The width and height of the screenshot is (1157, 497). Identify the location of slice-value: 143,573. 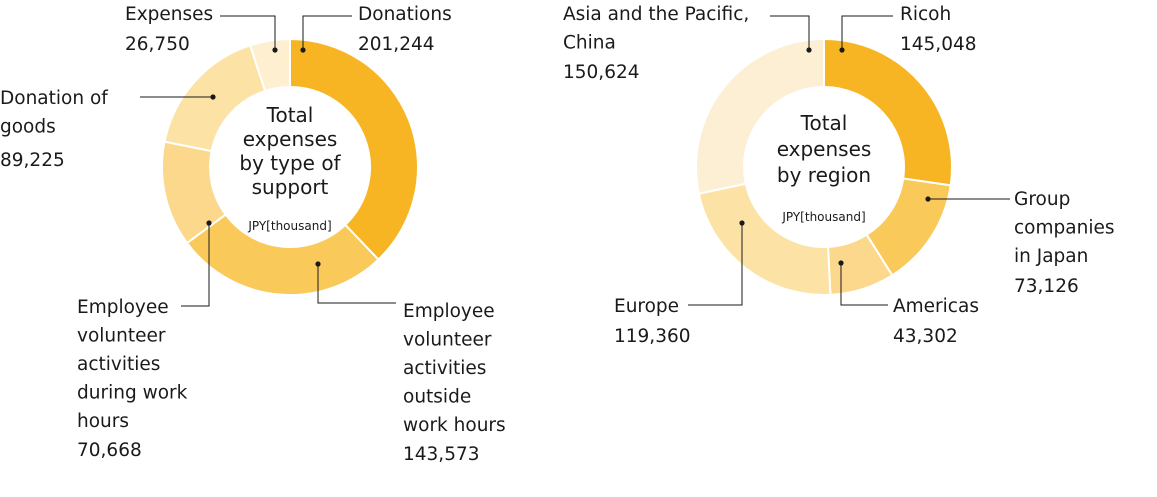
(441, 454).